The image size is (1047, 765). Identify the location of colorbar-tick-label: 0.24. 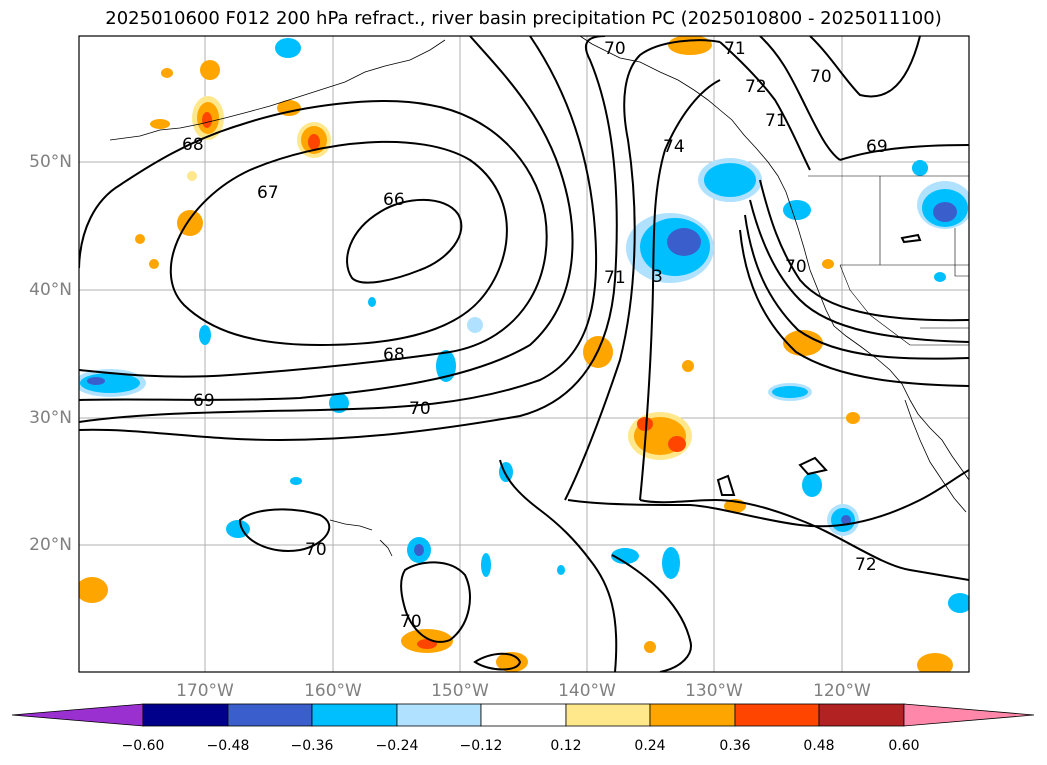
(650, 746).